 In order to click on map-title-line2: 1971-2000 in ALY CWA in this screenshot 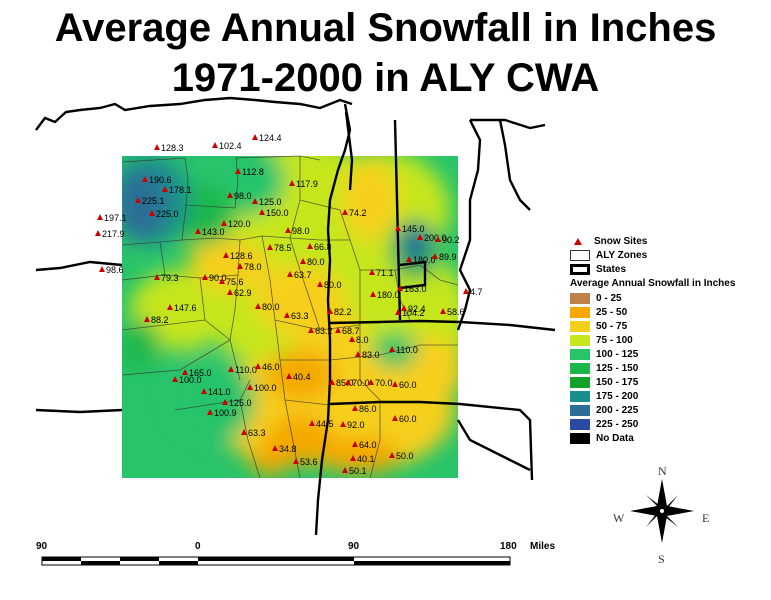, I will do `click(385, 78)`.